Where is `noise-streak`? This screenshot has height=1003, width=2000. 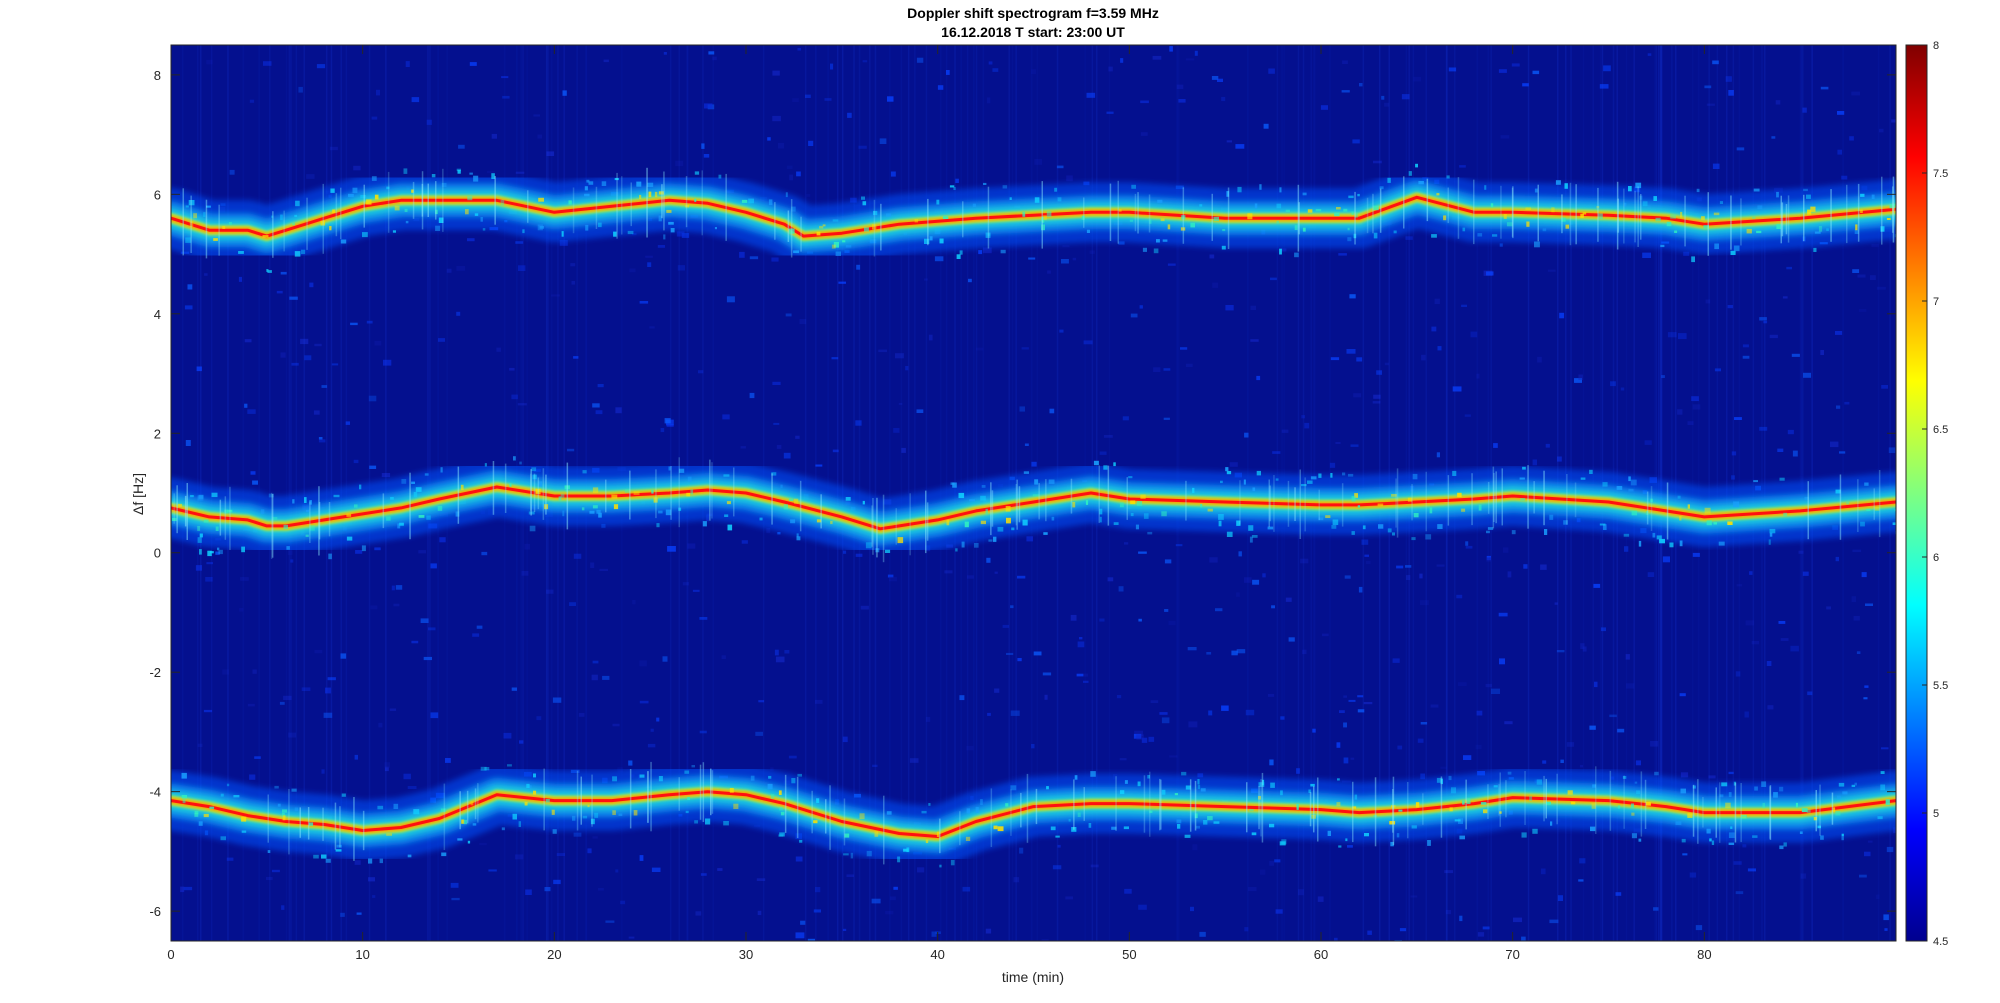
noise-streak is located at coordinates (286, 493).